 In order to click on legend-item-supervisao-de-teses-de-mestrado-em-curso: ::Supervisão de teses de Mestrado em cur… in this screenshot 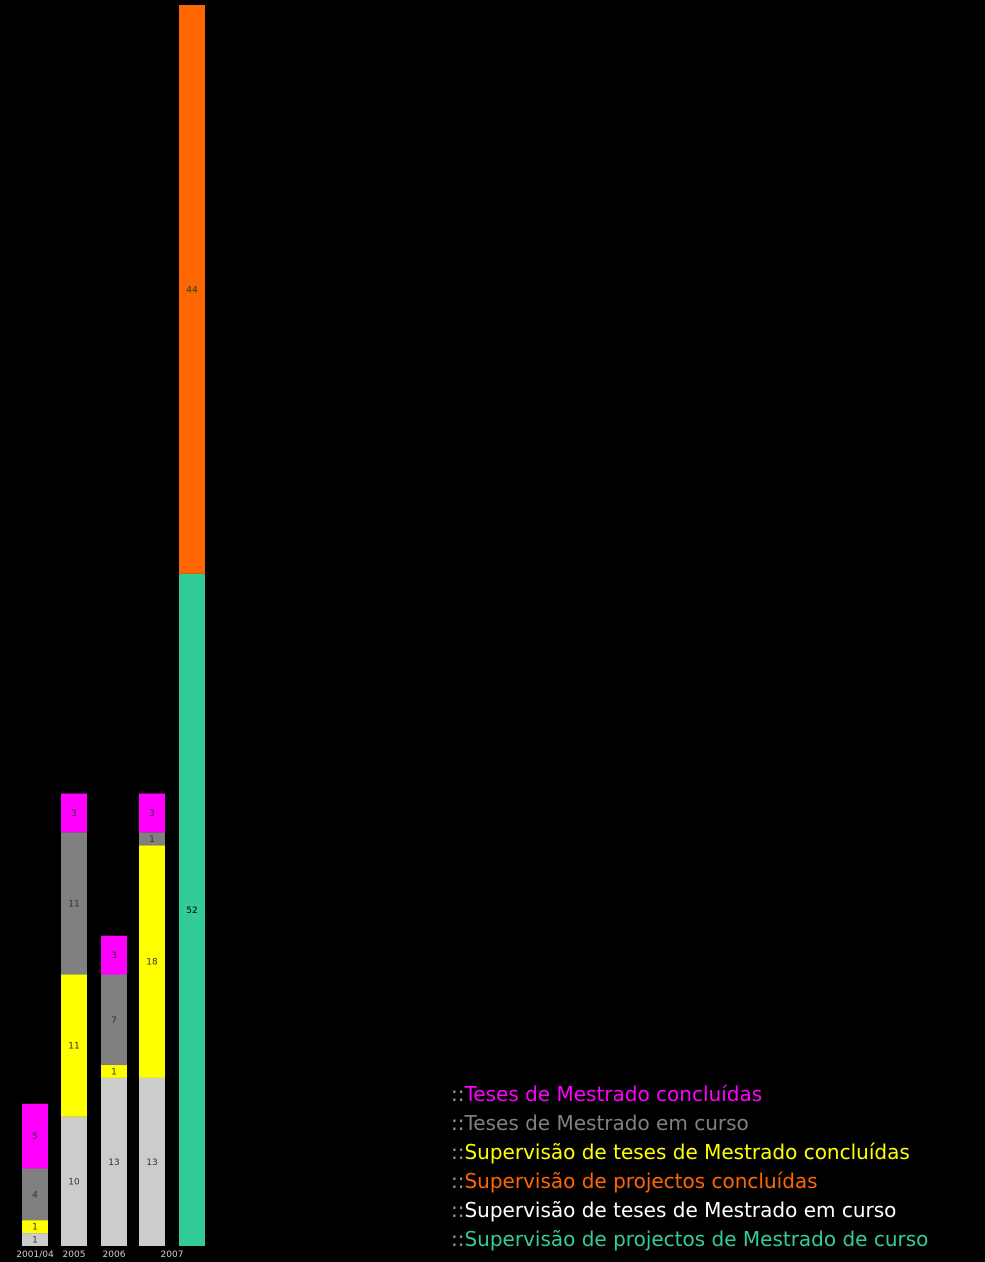, I will do `click(689, 1210)`.